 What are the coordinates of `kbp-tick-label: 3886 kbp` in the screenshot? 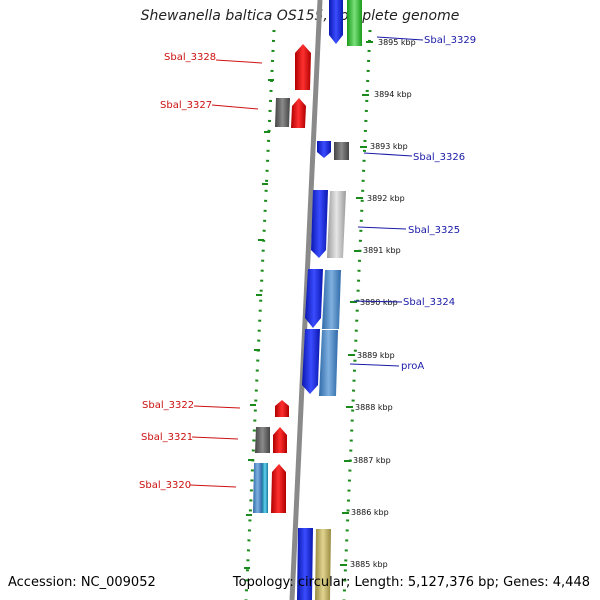 It's located at (370, 512).